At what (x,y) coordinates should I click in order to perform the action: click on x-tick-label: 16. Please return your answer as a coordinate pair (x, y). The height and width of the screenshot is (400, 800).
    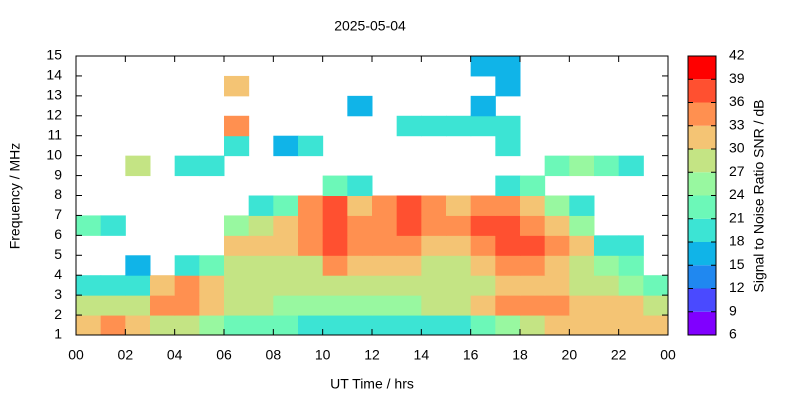
    Looking at the image, I should click on (471, 355).